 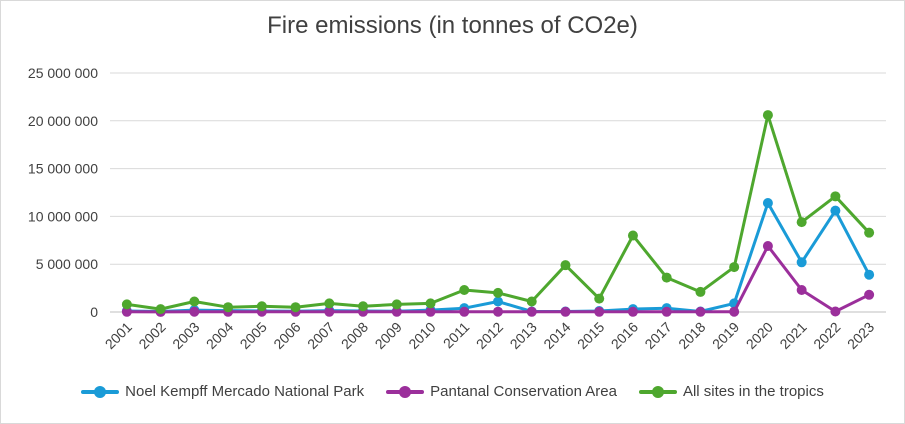 What do you see at coordinates (725, 335) in the screenshot?
I see `x-tick-label: 2019` at bounding box center [725, 335].